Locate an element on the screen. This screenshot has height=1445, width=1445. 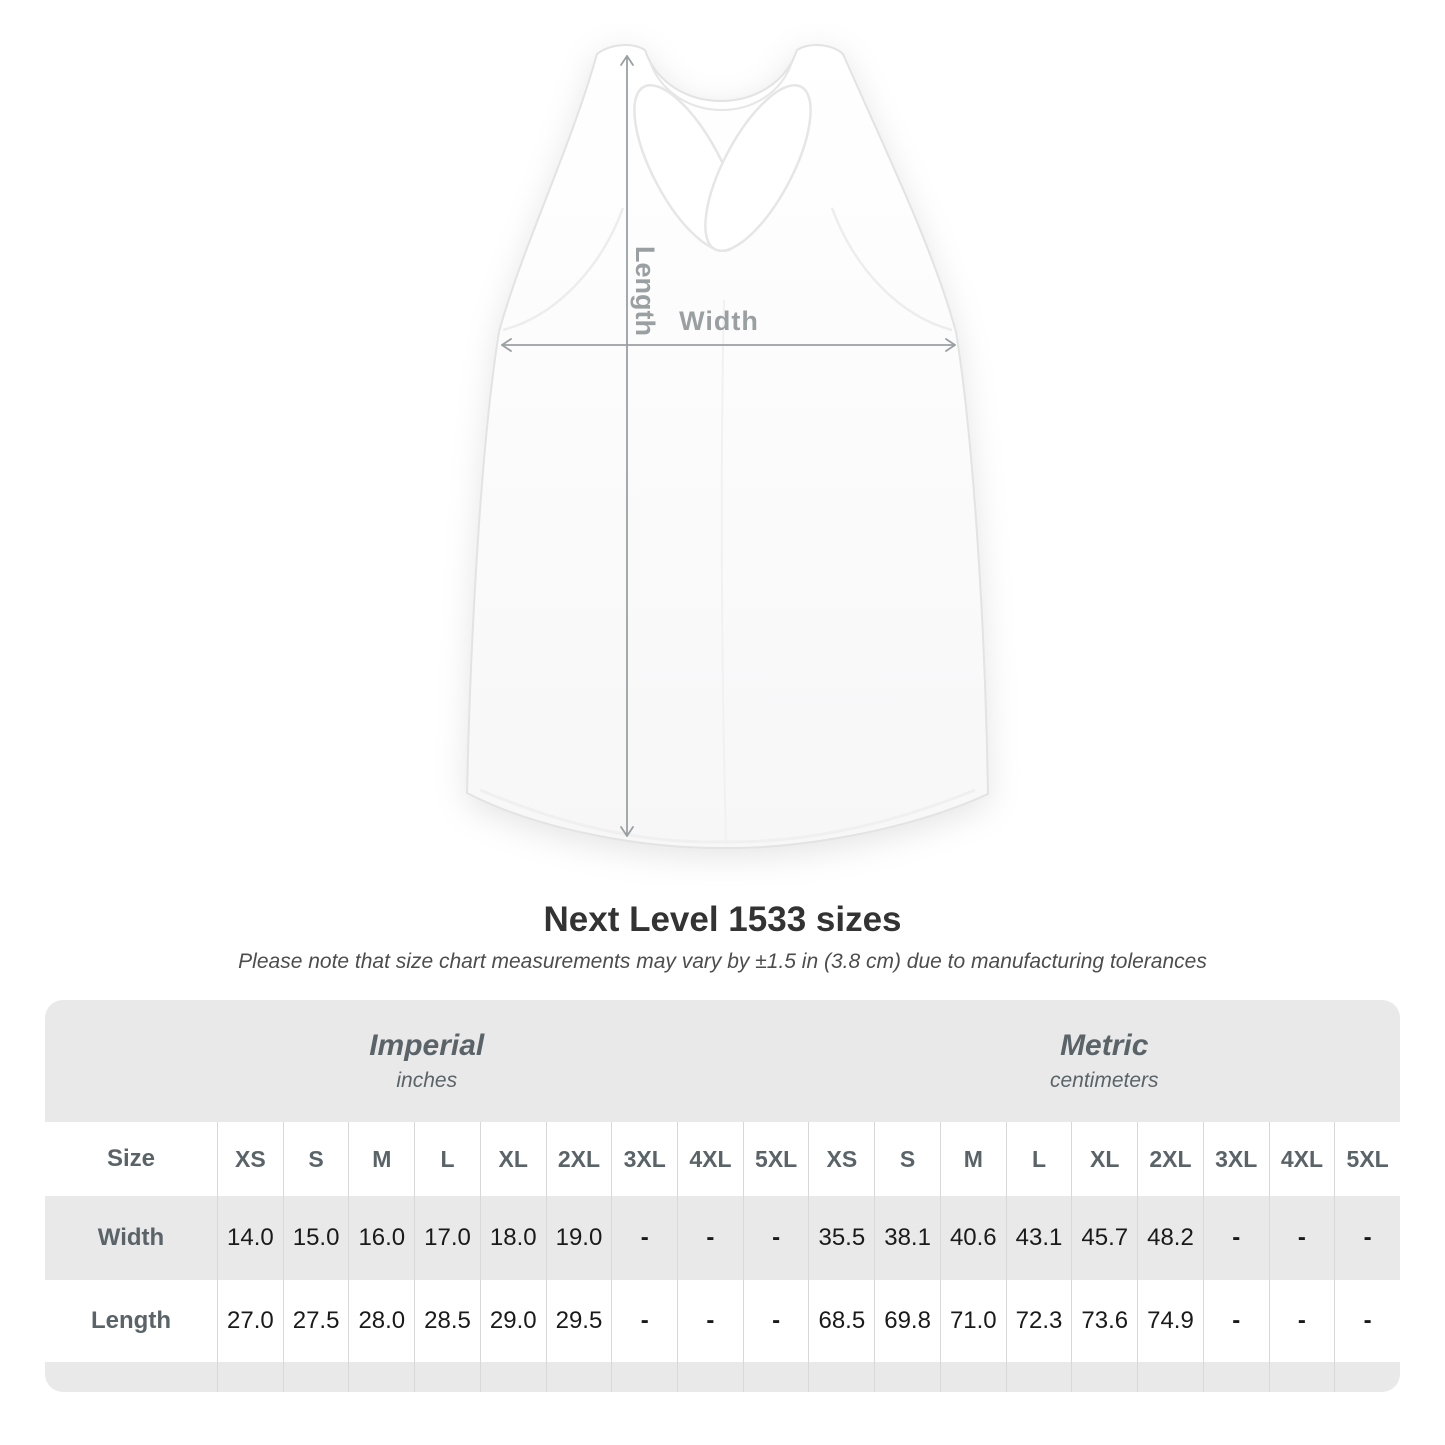
length-label: Length is located at coordinates (645, 291).